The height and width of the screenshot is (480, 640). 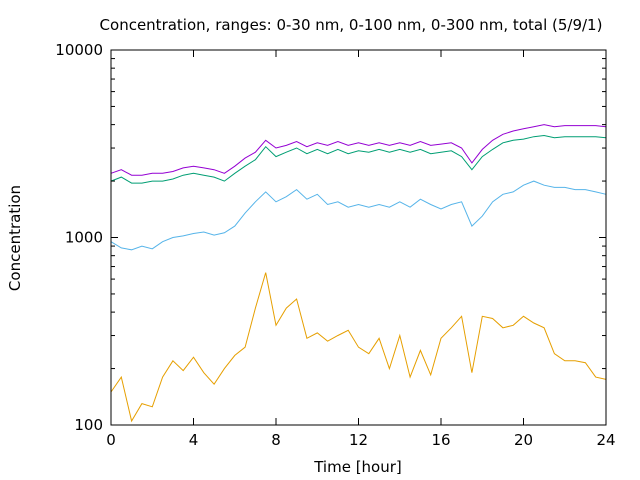 What do you see at coordinates (358, 440) in the screenshot?
I see `x-tick-label: 12` at bounding box center [358, 440].